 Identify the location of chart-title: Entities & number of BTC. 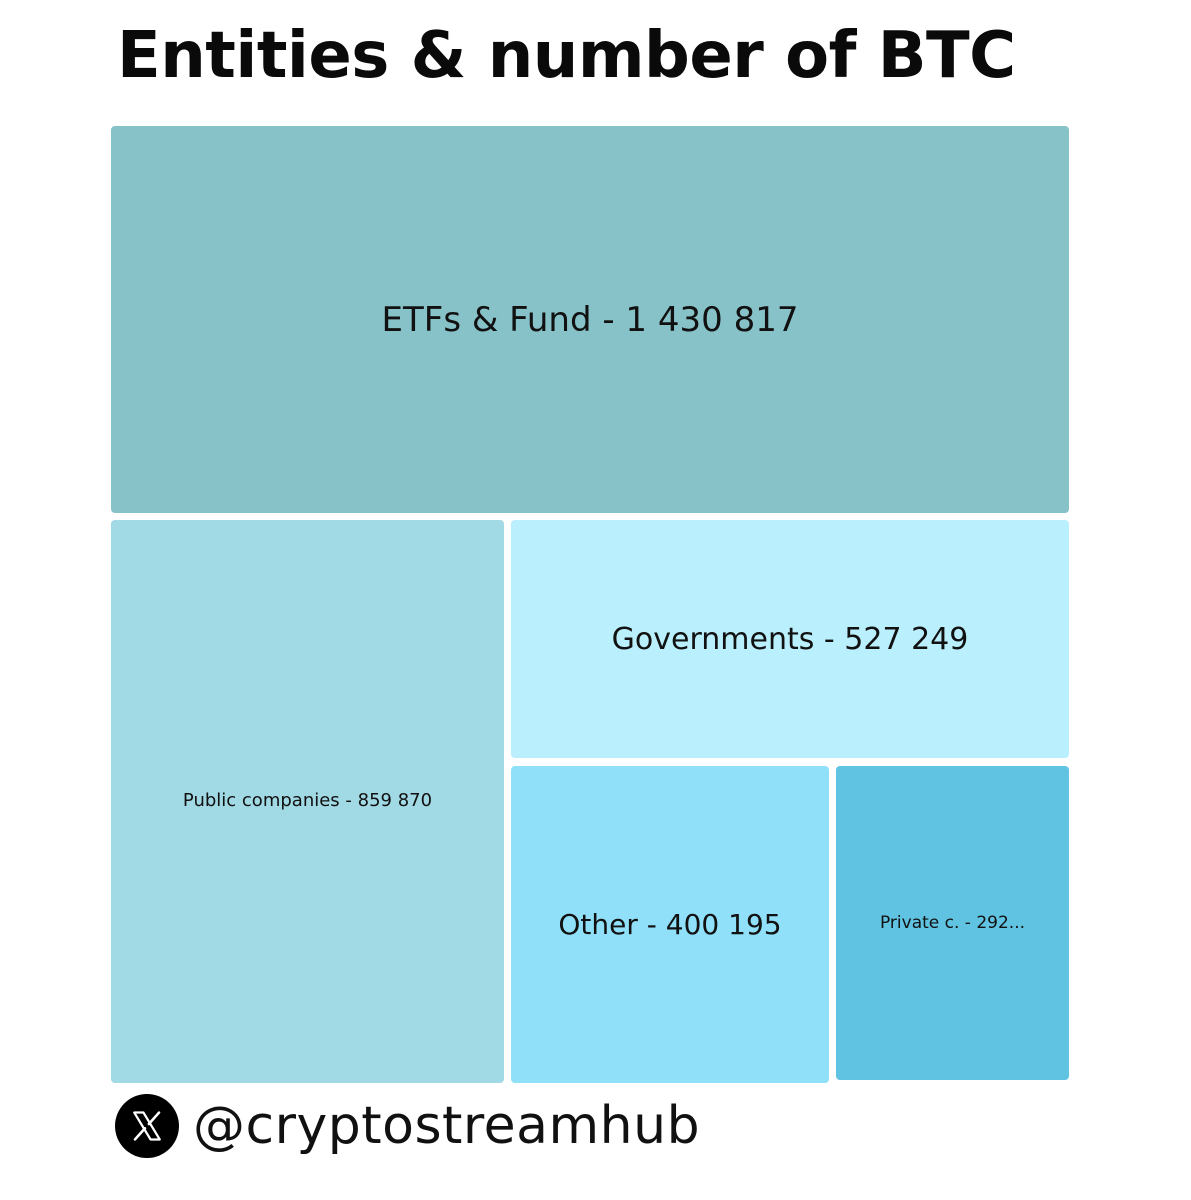
(566, 56).